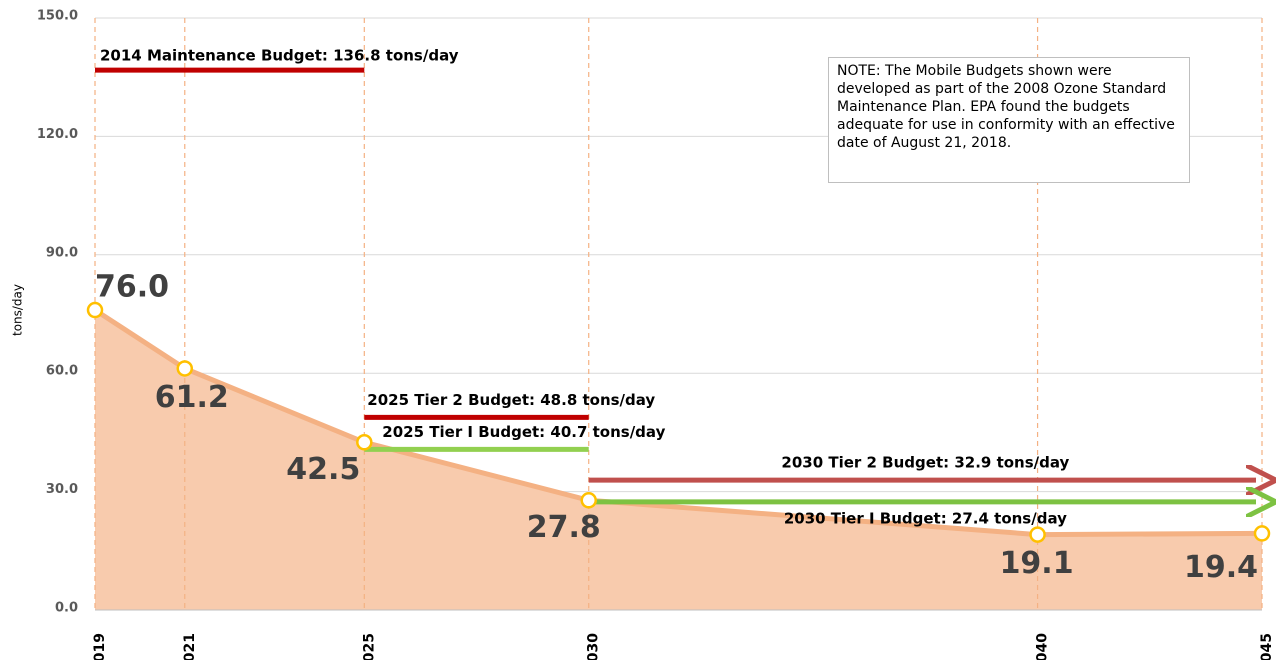 The height and width of the screenshot is (660, 1276). I want to click on budget-label: 2030 Tier 2 Budget: 32.9 tons/day, so click(925, 463).